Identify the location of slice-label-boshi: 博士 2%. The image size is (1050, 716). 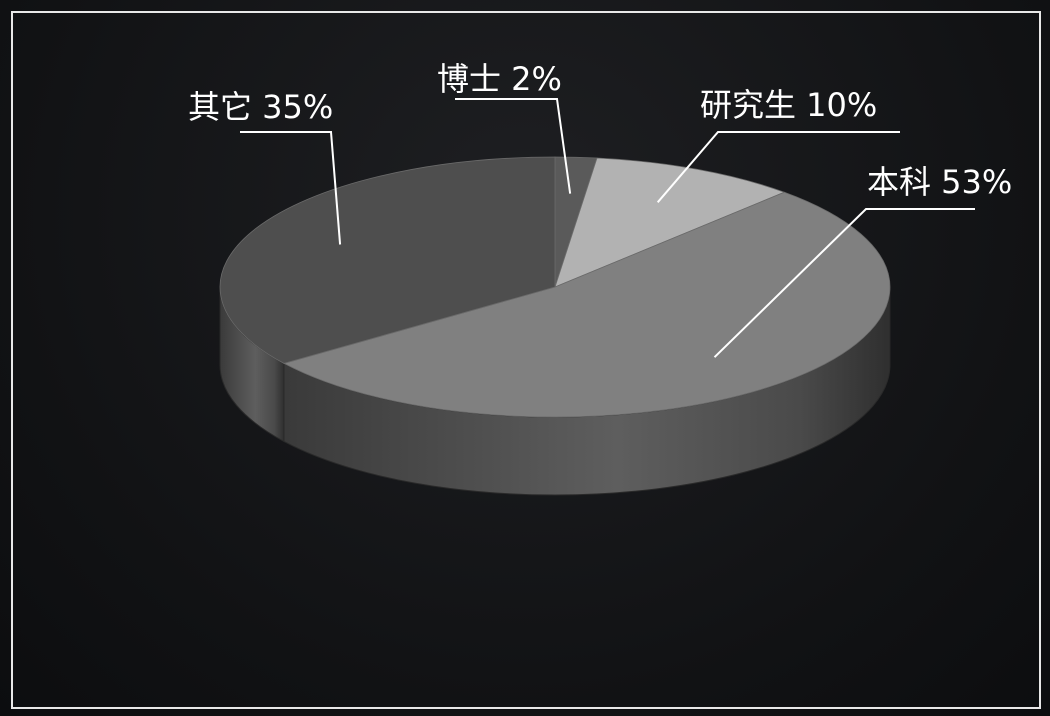
(499, 79).